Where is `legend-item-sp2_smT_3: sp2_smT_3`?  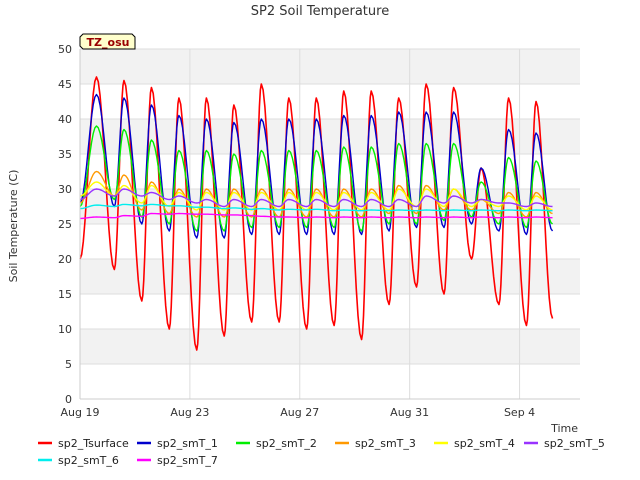 legend-item-sp2_smT_3: sp2_smT_3 is located at coordinates (375, 443).